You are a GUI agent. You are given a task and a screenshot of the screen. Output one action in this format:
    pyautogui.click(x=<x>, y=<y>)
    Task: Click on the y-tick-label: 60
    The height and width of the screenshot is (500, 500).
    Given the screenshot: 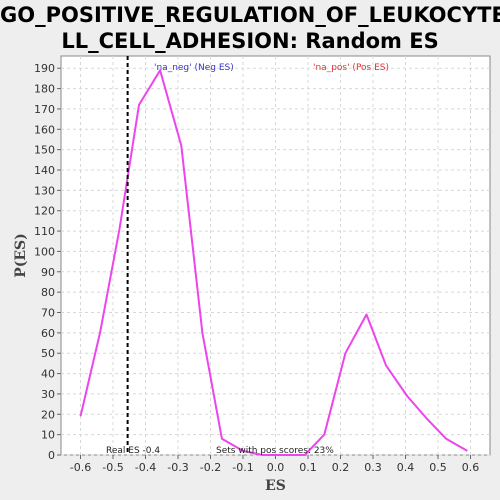 What is the action you would take?
    pyautogui.click(x=48, y=333)
    